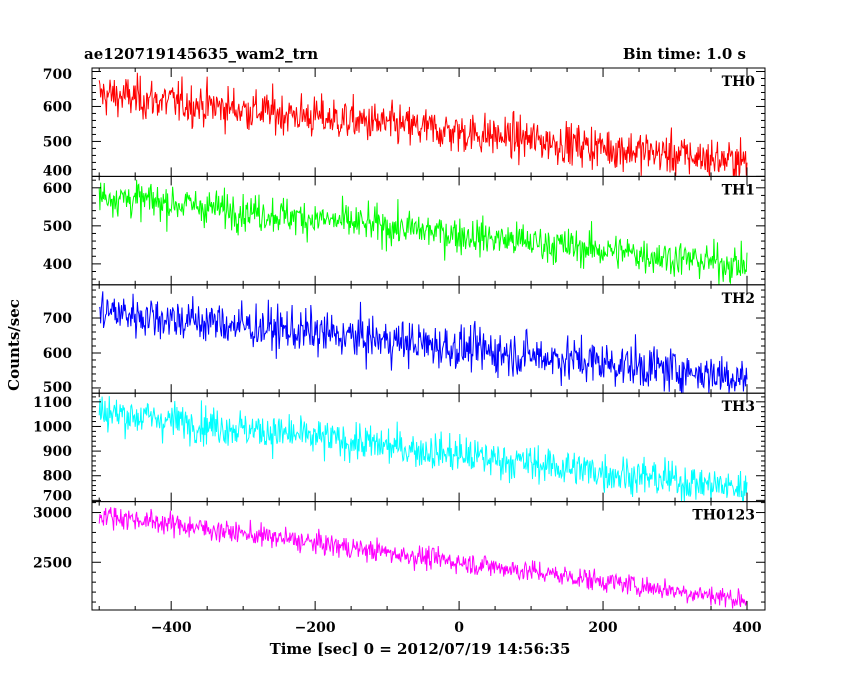 The height and width of the screenshot is (680, 850). Describe the element at coordinates (52, 427) in the screenshot. I see `y-tick-label: 1000` at that location.